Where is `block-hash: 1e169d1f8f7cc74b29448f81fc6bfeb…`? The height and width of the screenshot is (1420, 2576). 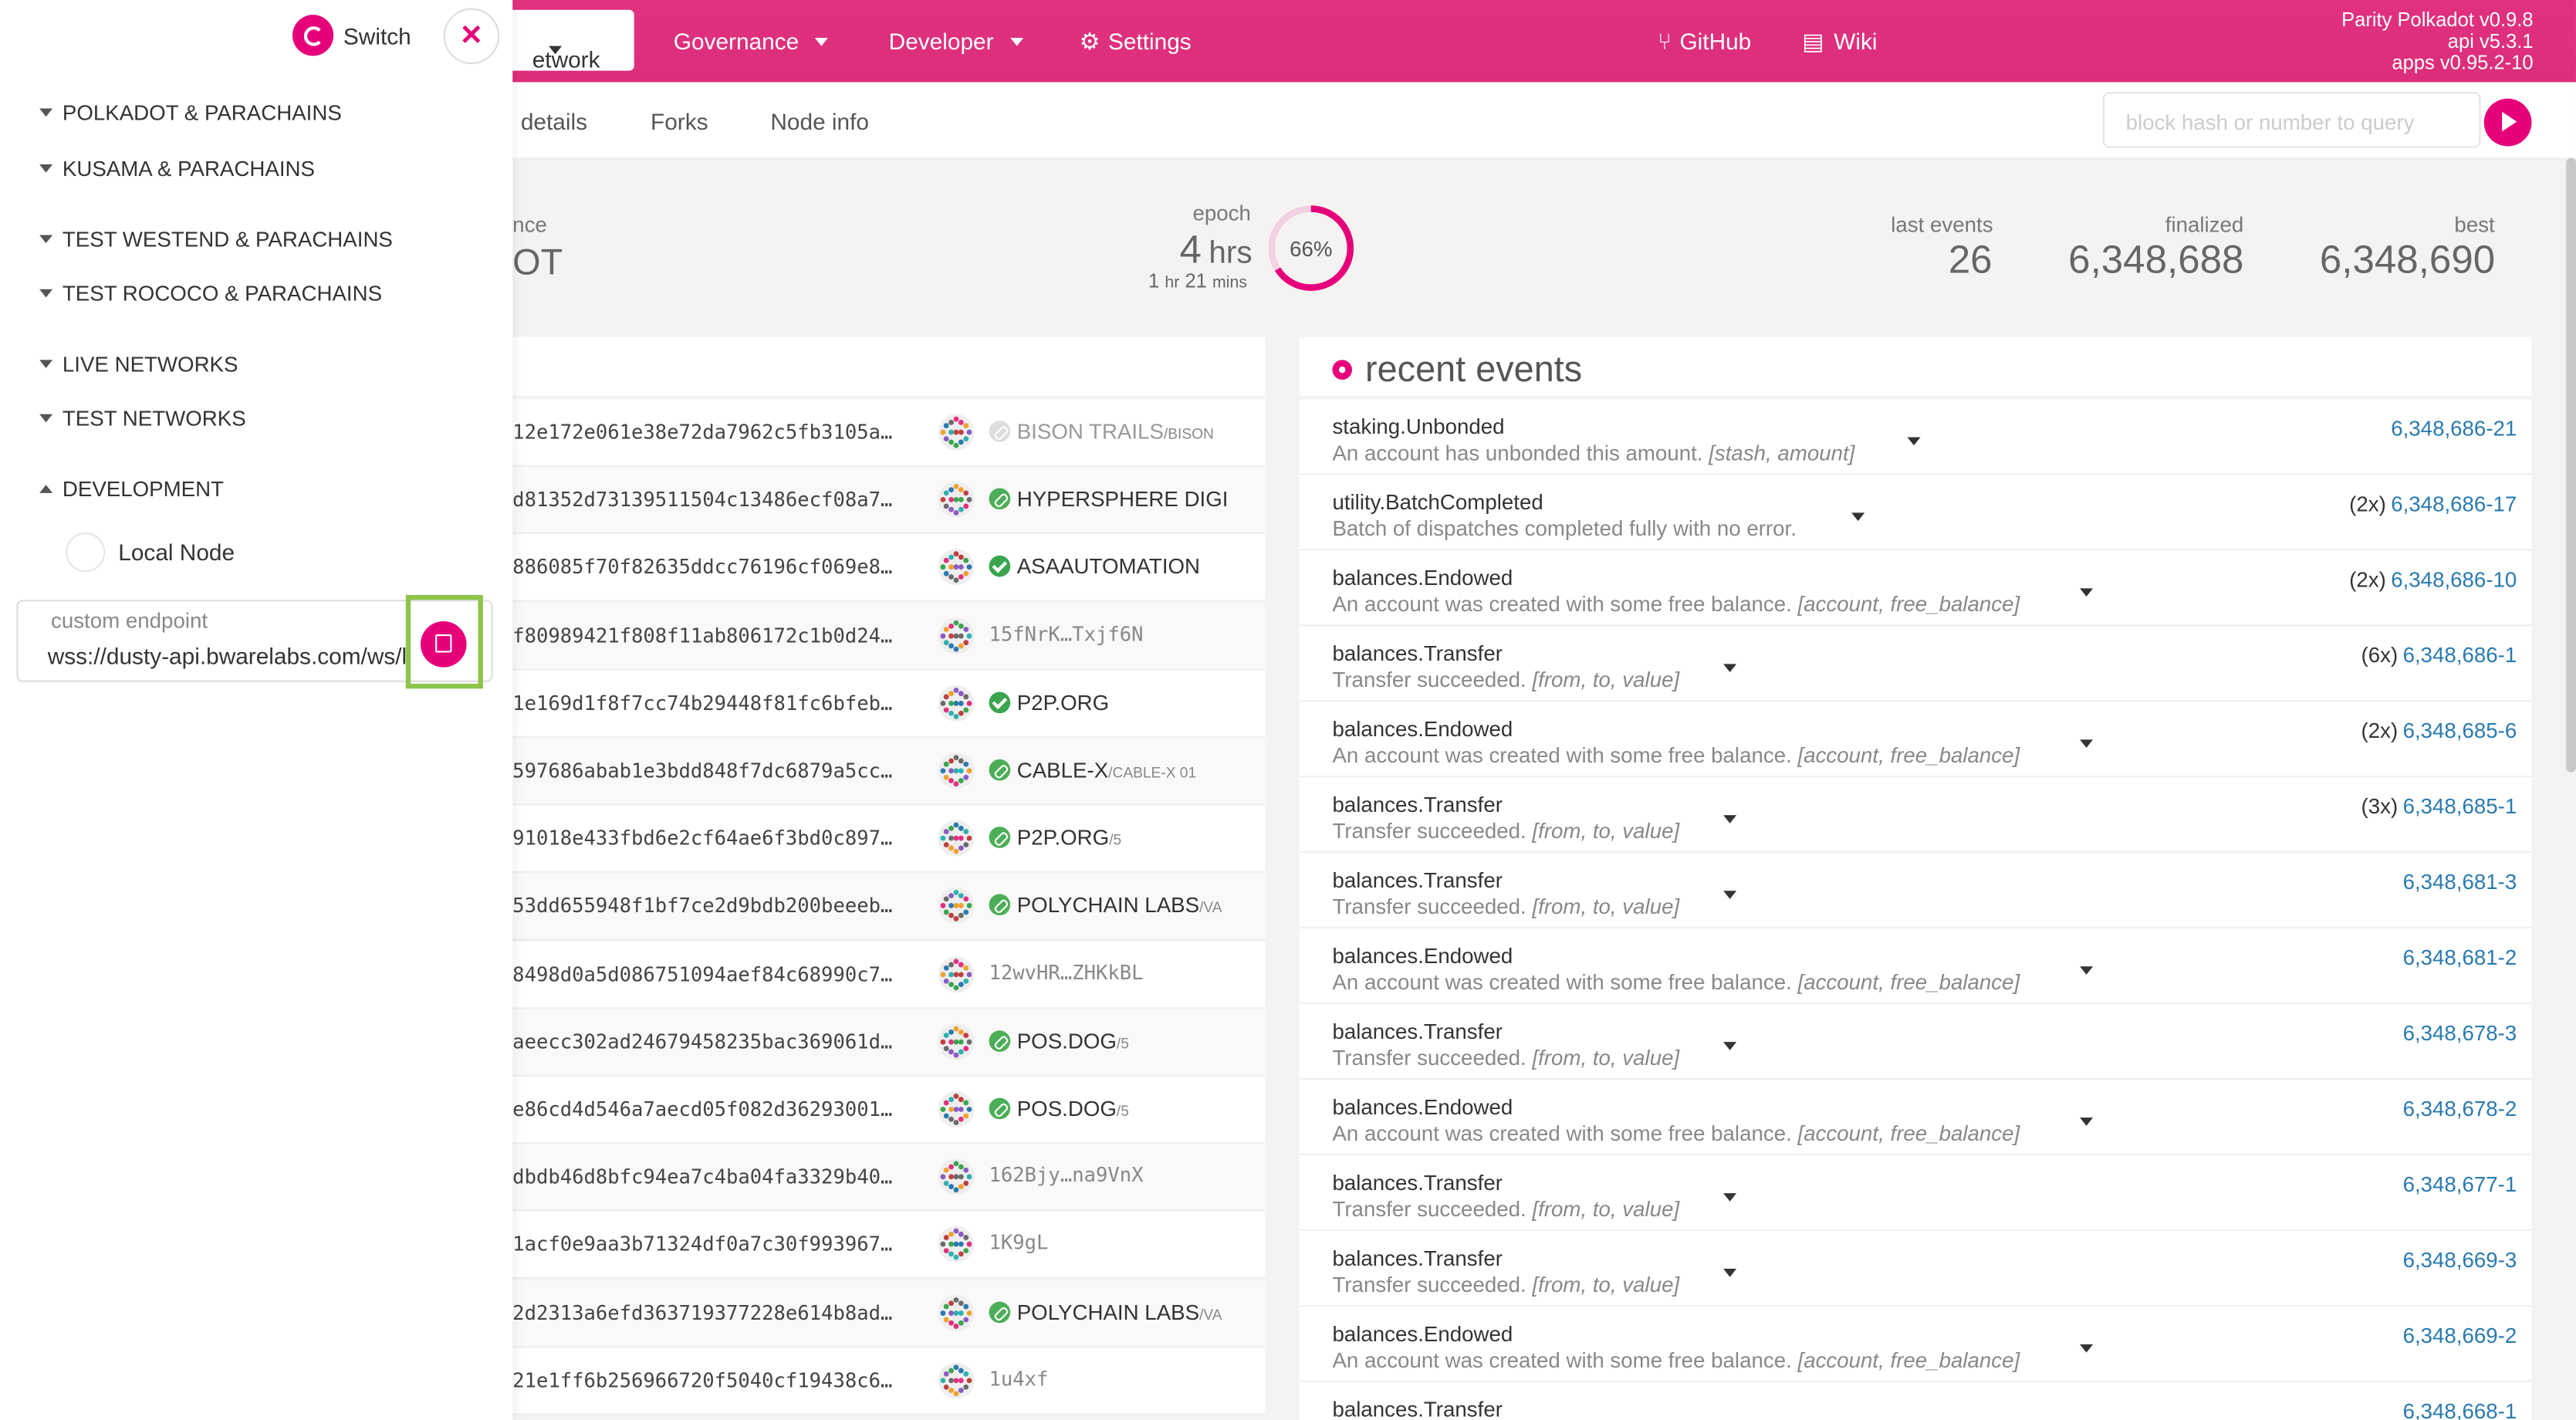
block-hash: 1e169d1f8f7cc74b29448f81fc6bfeb… is located at coordinates (702, 703).